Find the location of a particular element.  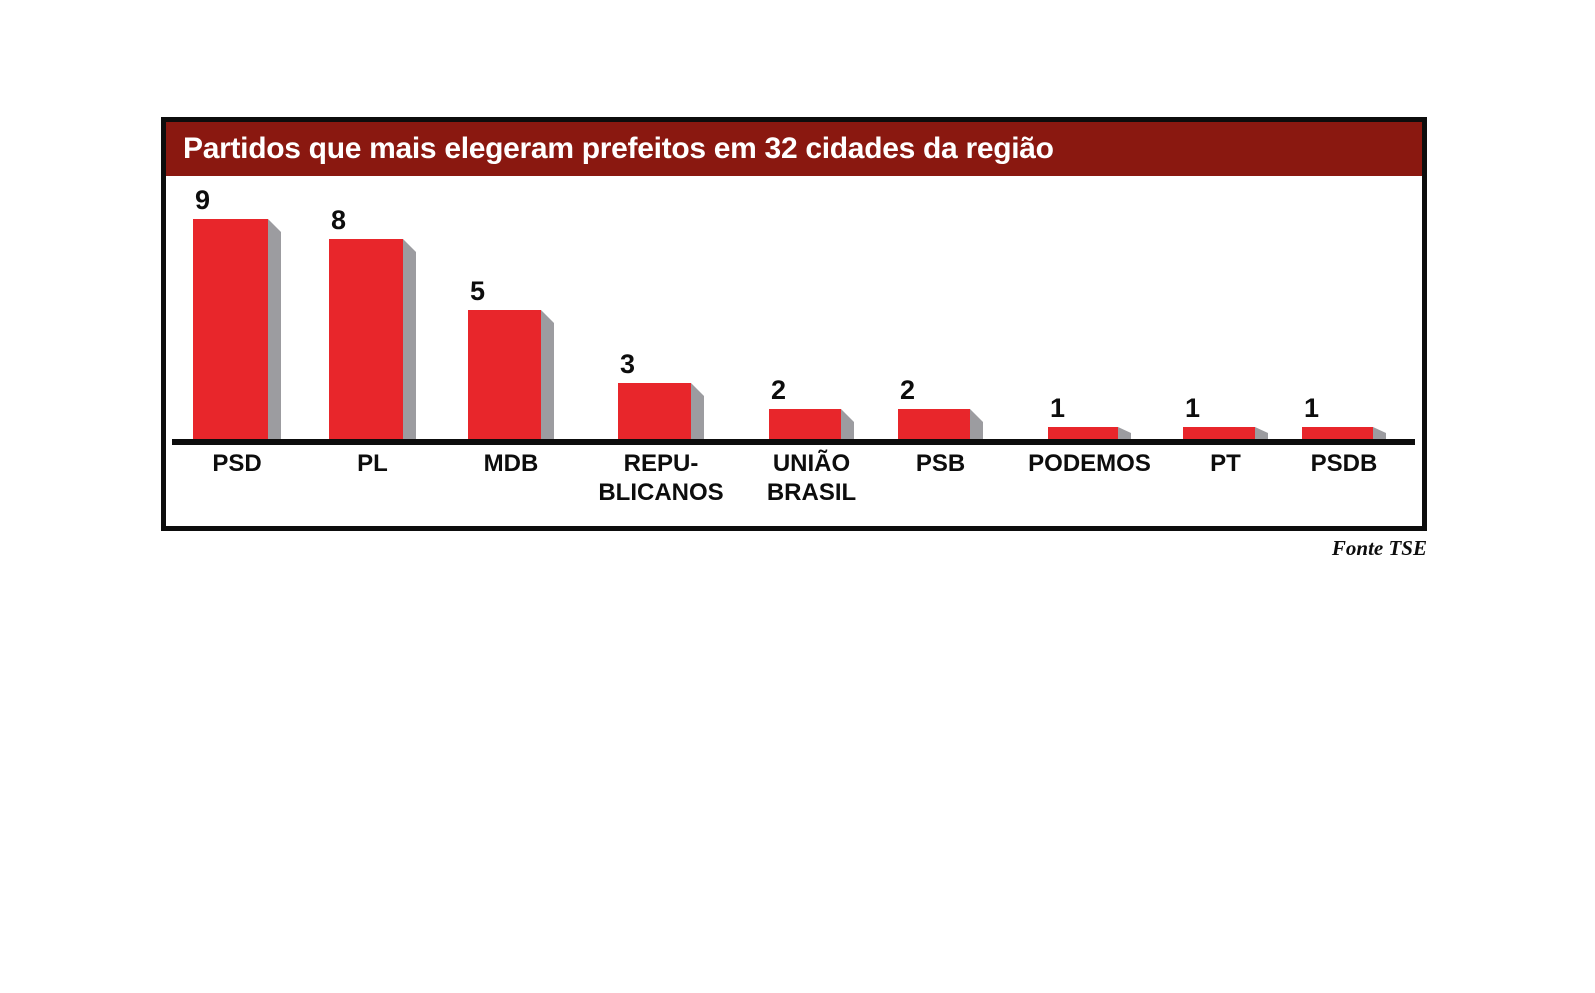

bar-label-podemos: PODEMOS is located at coordinates (1089, 463).